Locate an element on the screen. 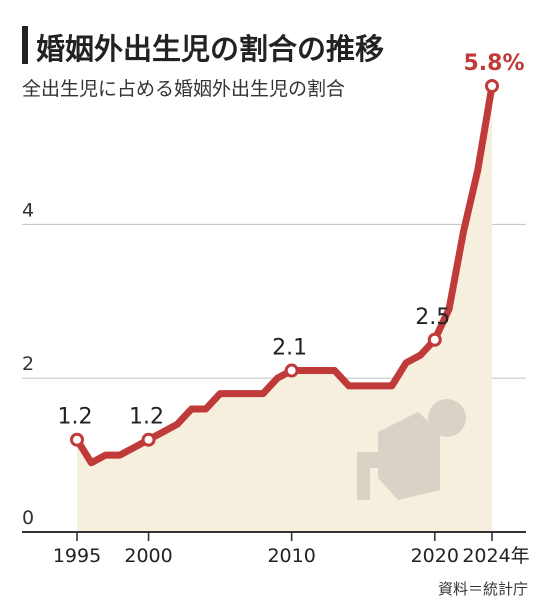 This screenshot has width=550, height=613. baby-icon-arm is located at coordinates (368, 476).